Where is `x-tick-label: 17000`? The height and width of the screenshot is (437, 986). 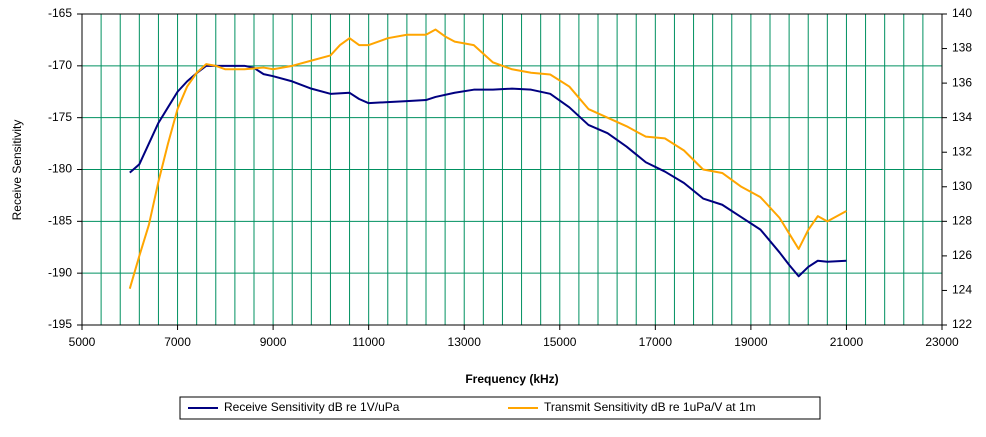
x-tick-label: 17000 is located at coordinates (656, 342).